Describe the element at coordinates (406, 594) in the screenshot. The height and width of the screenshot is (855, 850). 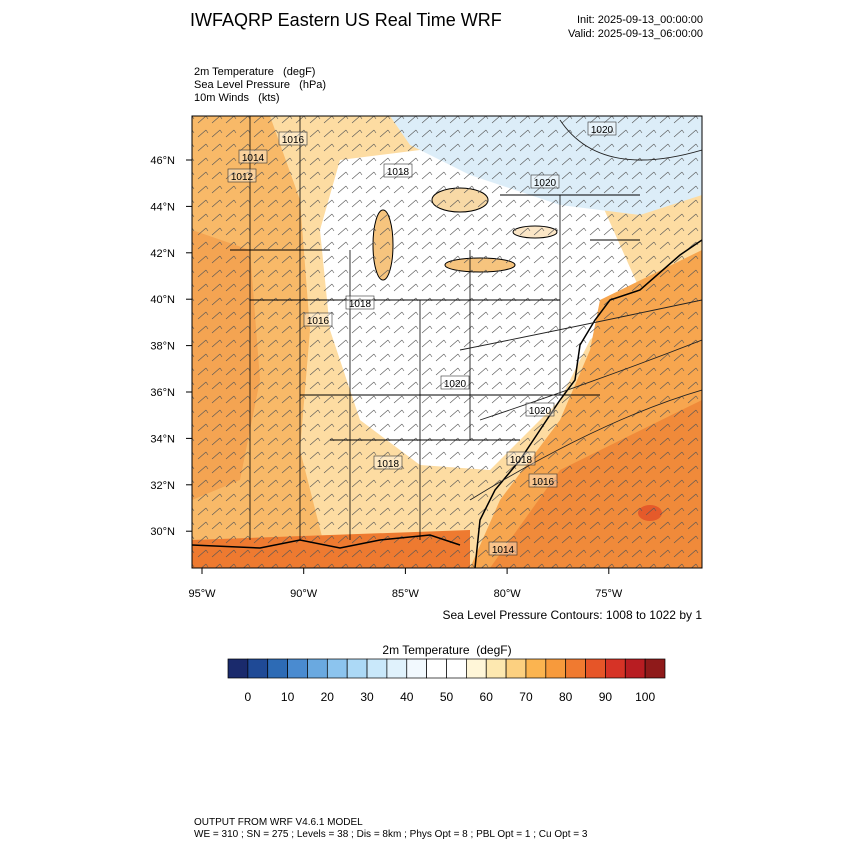
I see `lon-label: 85°W` at that location.